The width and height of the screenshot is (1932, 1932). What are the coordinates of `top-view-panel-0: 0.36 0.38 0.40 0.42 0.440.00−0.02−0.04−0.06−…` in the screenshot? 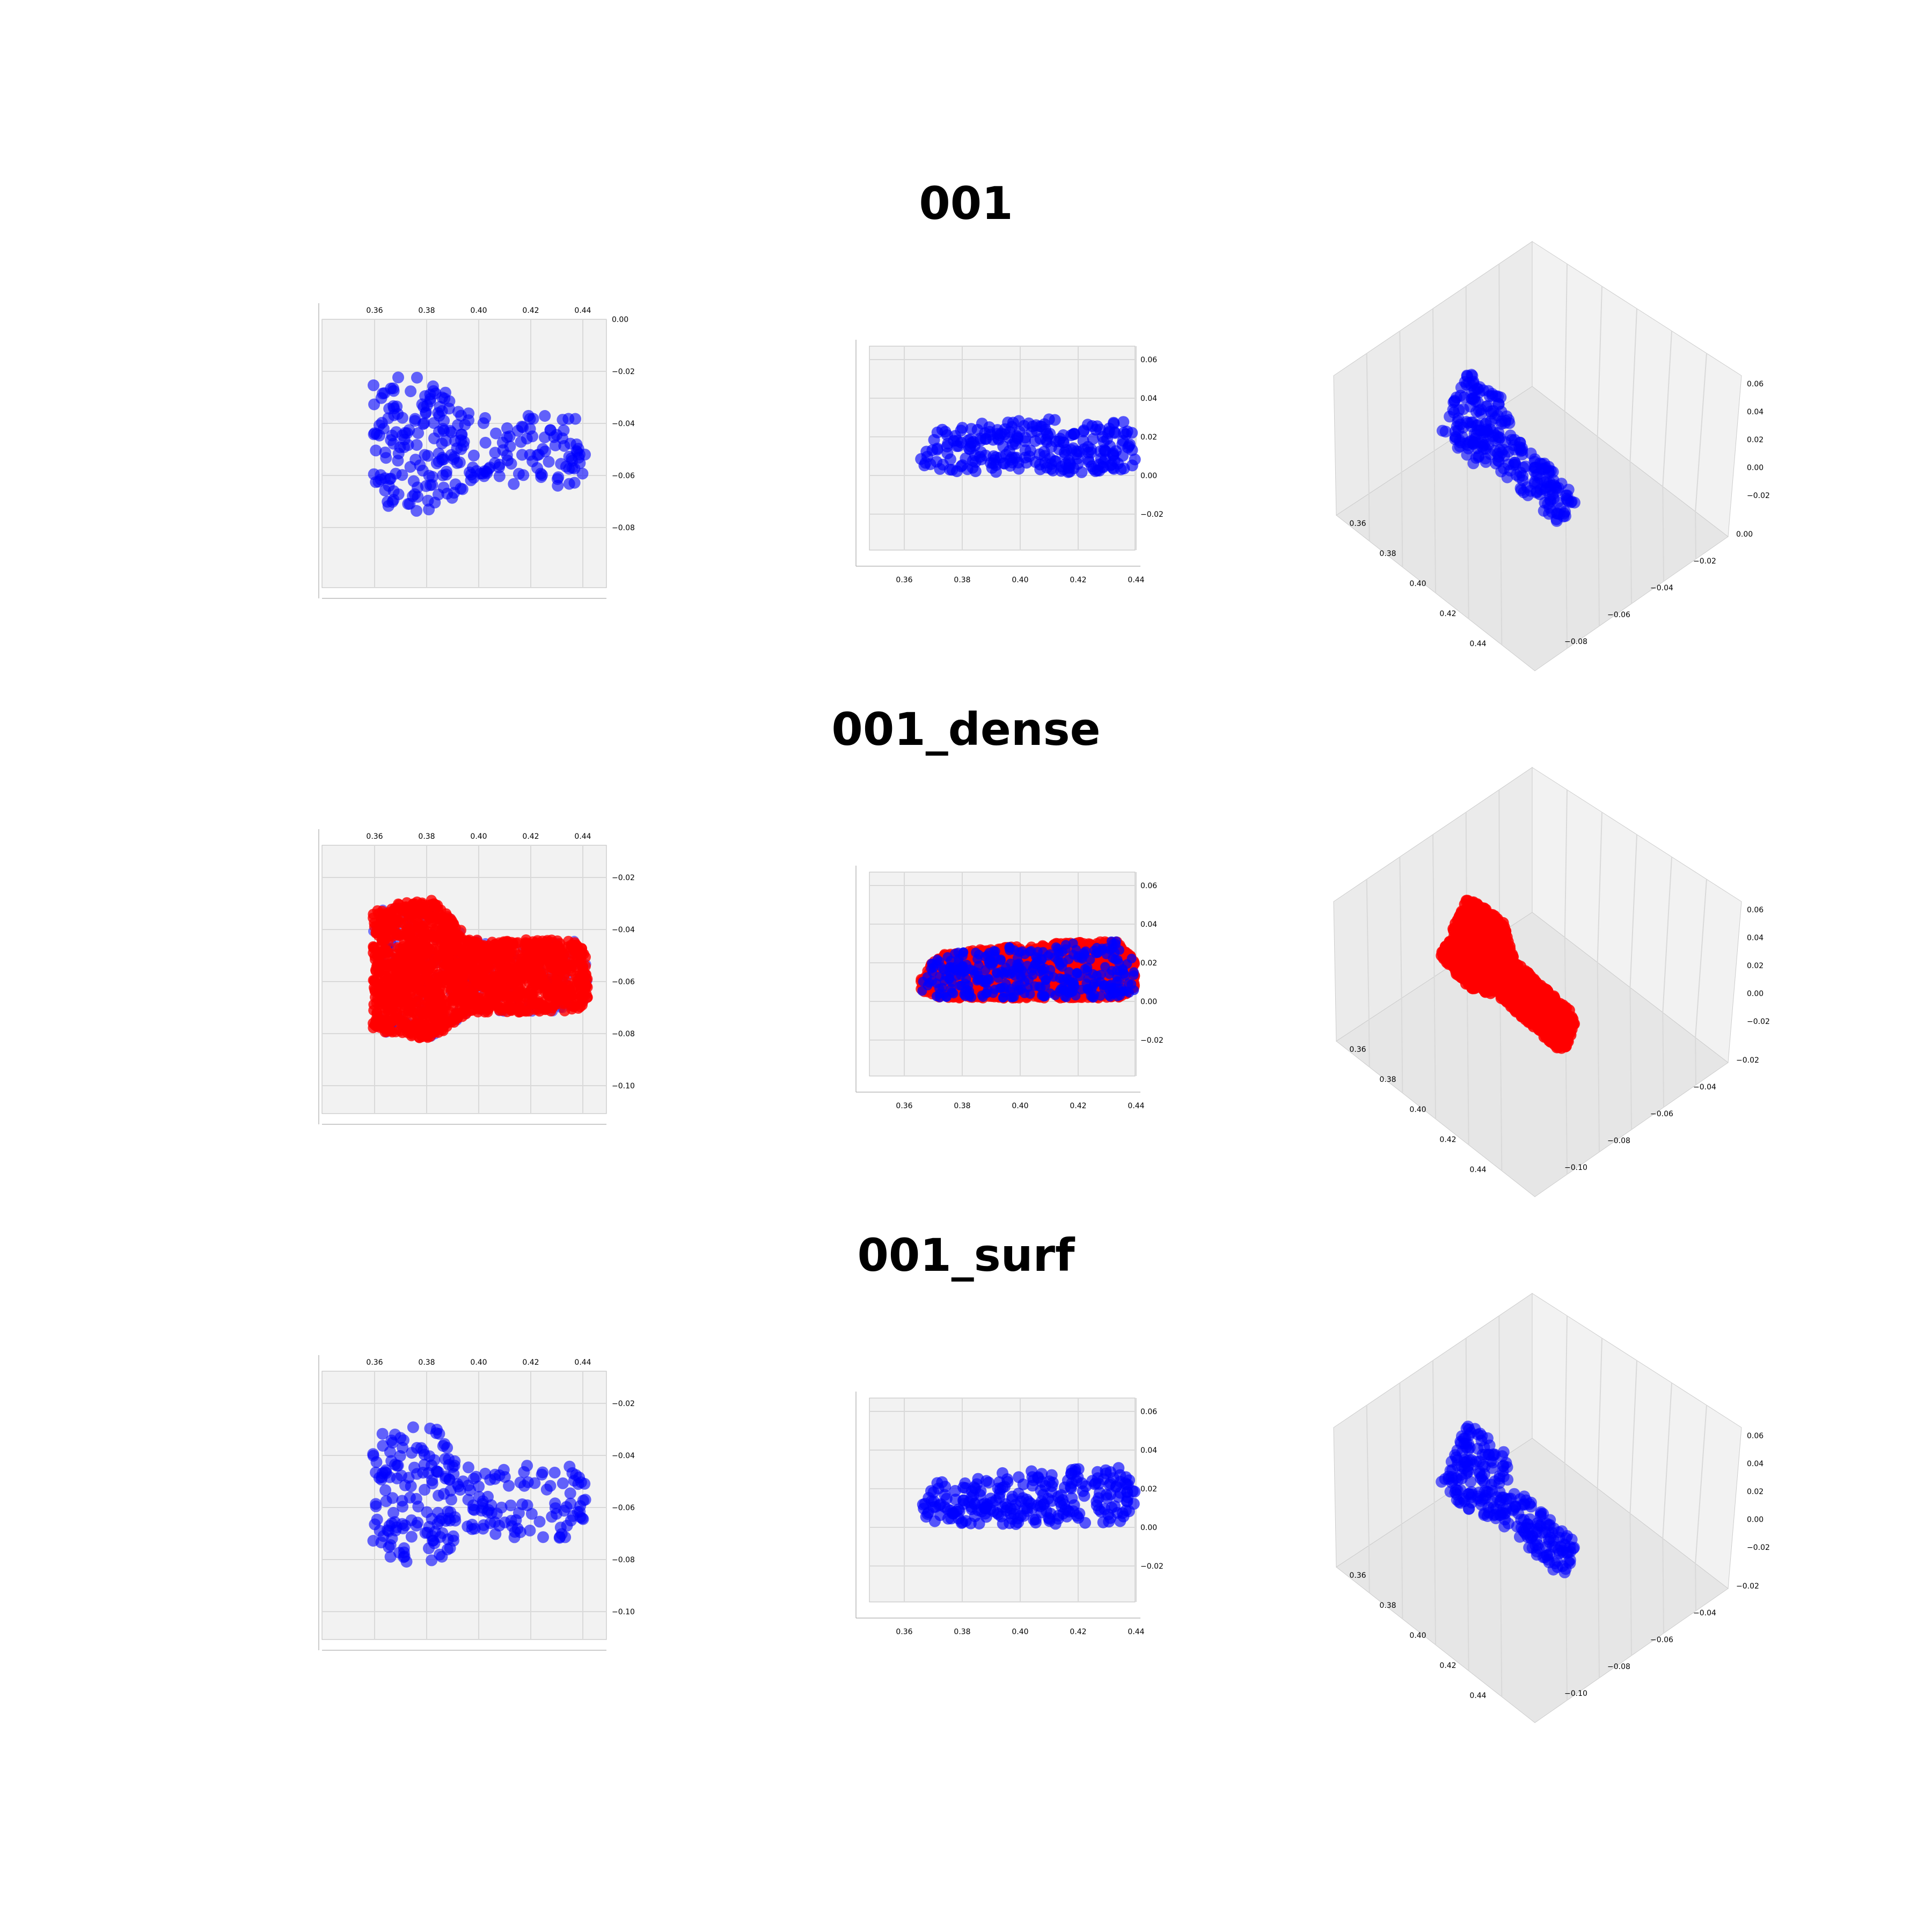 It's located at (476, 451).